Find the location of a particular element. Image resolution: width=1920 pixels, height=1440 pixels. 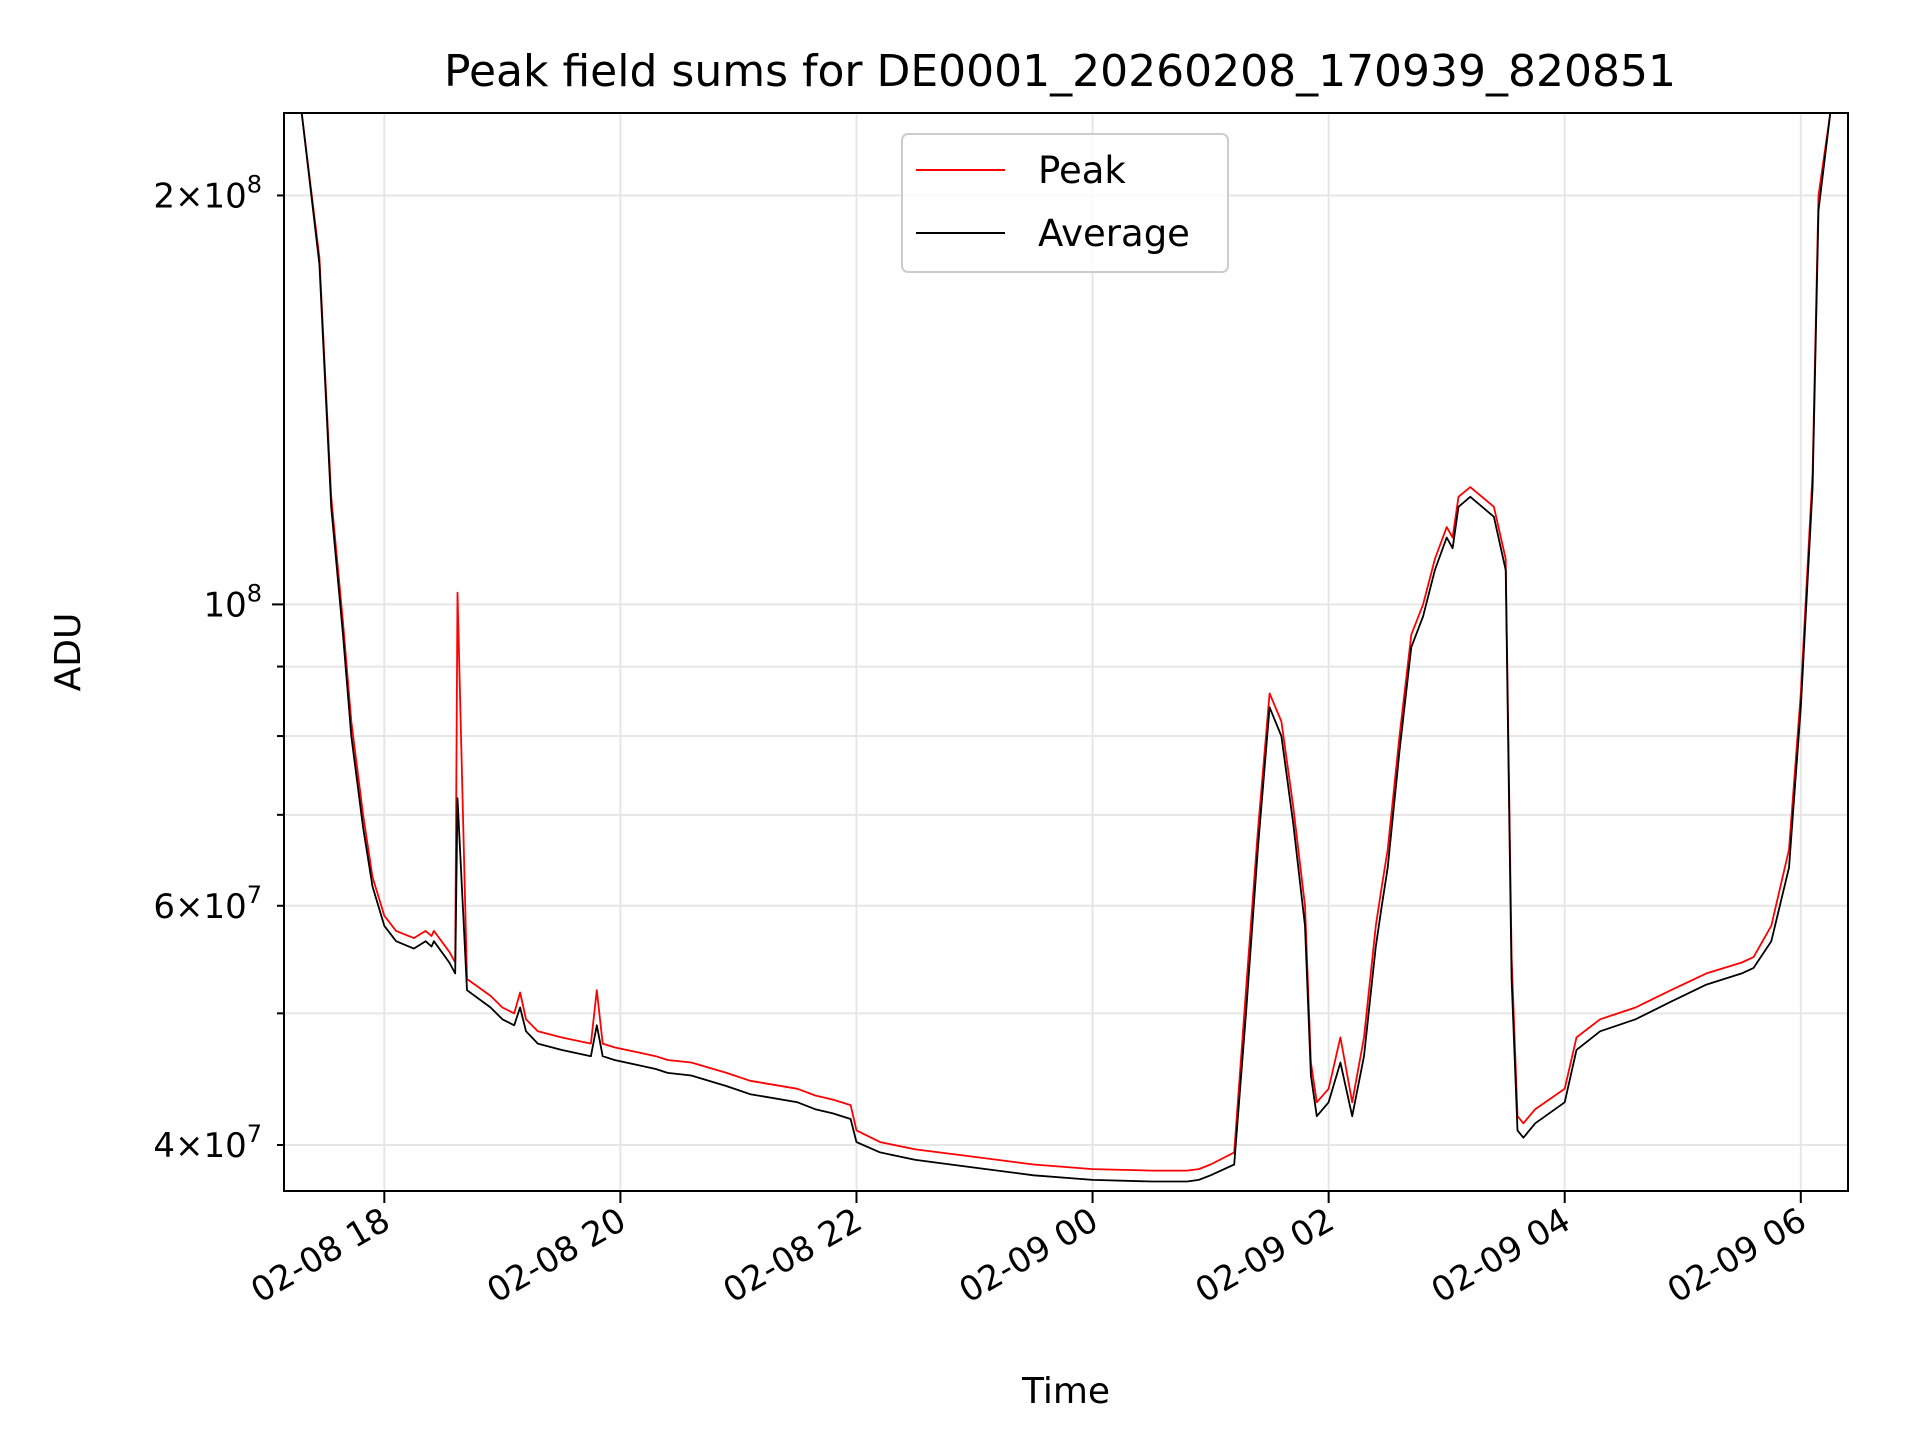

y-tick-multiplier: 4 is located at coordinates (164, 1146).